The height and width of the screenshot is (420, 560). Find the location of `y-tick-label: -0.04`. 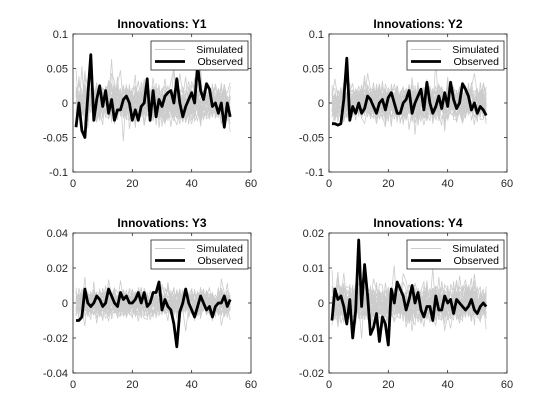

y-tick-label: -0.04 is located at coordinates (55, 374).